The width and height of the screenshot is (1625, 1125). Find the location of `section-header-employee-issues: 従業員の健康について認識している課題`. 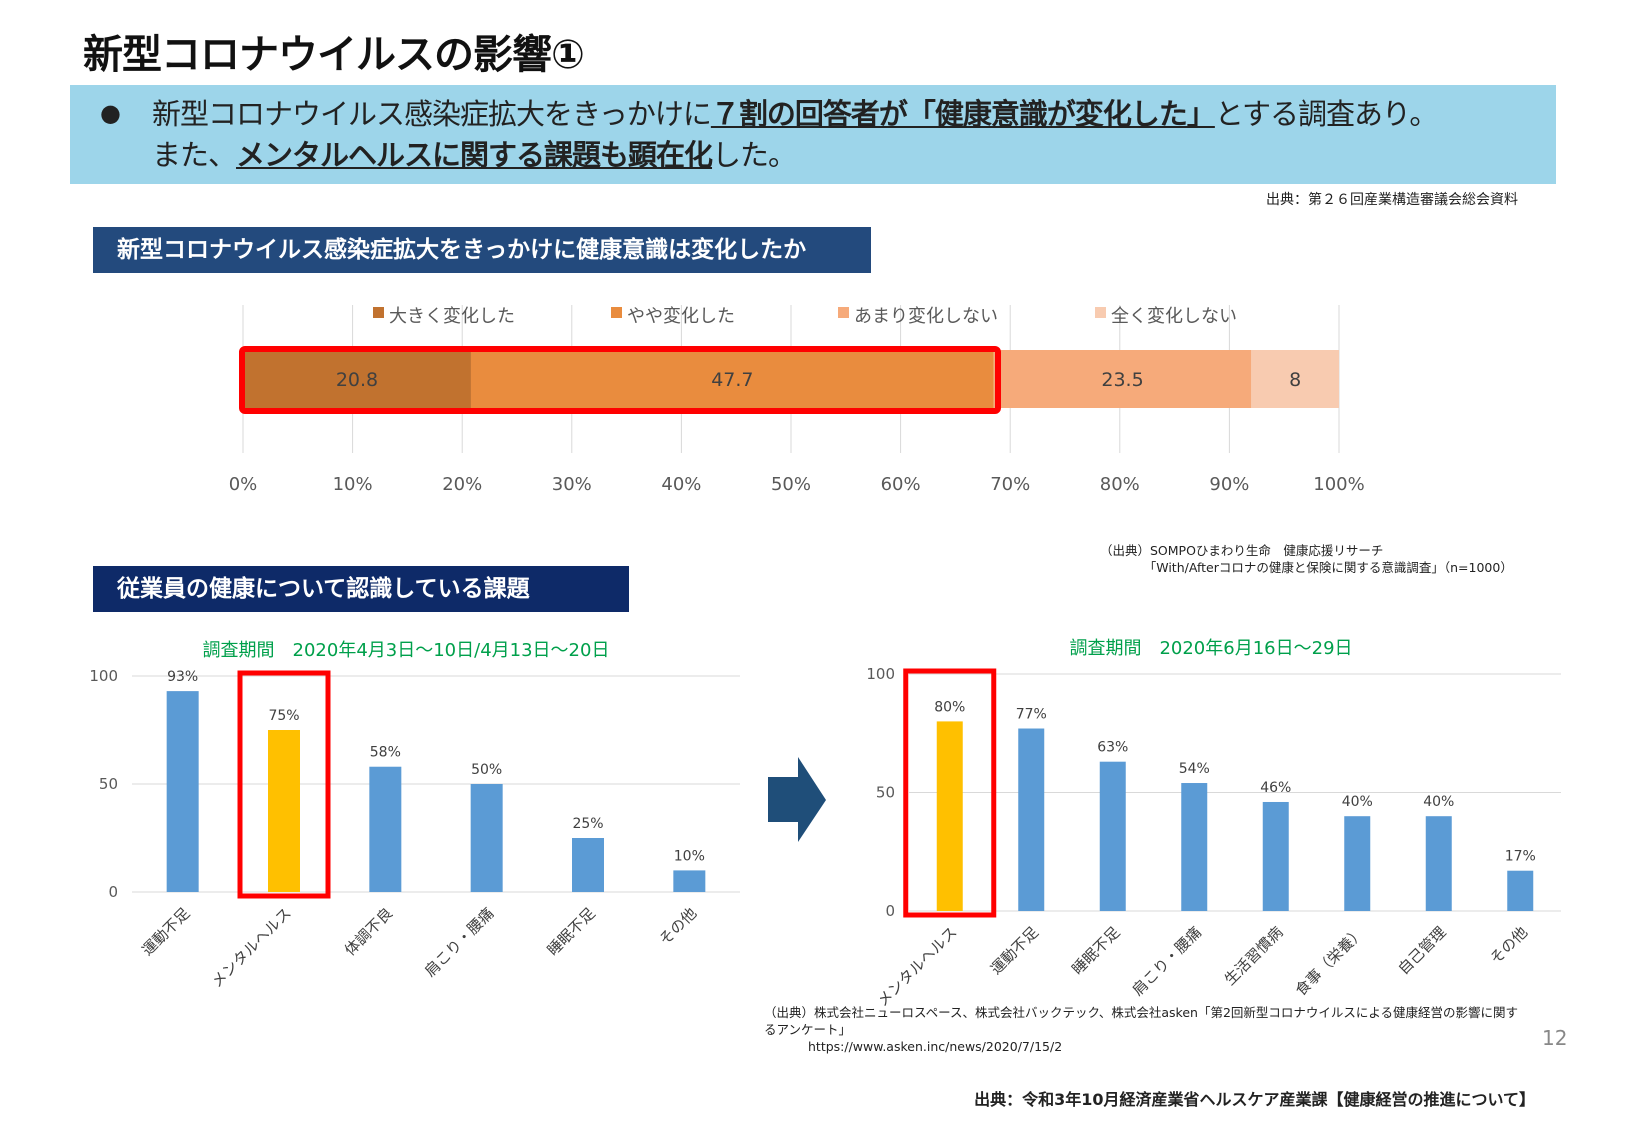

section-header-employee-issues: 従業員の健康について認識している課題 is located at coordinates (361, 589).